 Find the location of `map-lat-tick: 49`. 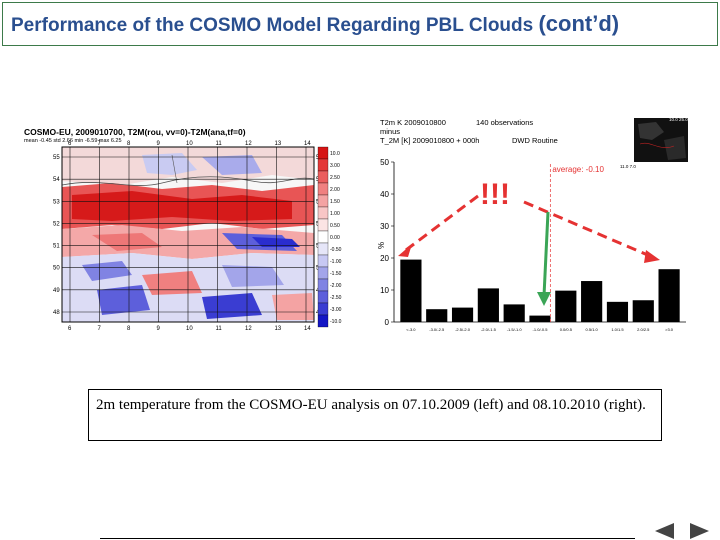

map-lat-tick: 49 is located at coordinates (56, 291).